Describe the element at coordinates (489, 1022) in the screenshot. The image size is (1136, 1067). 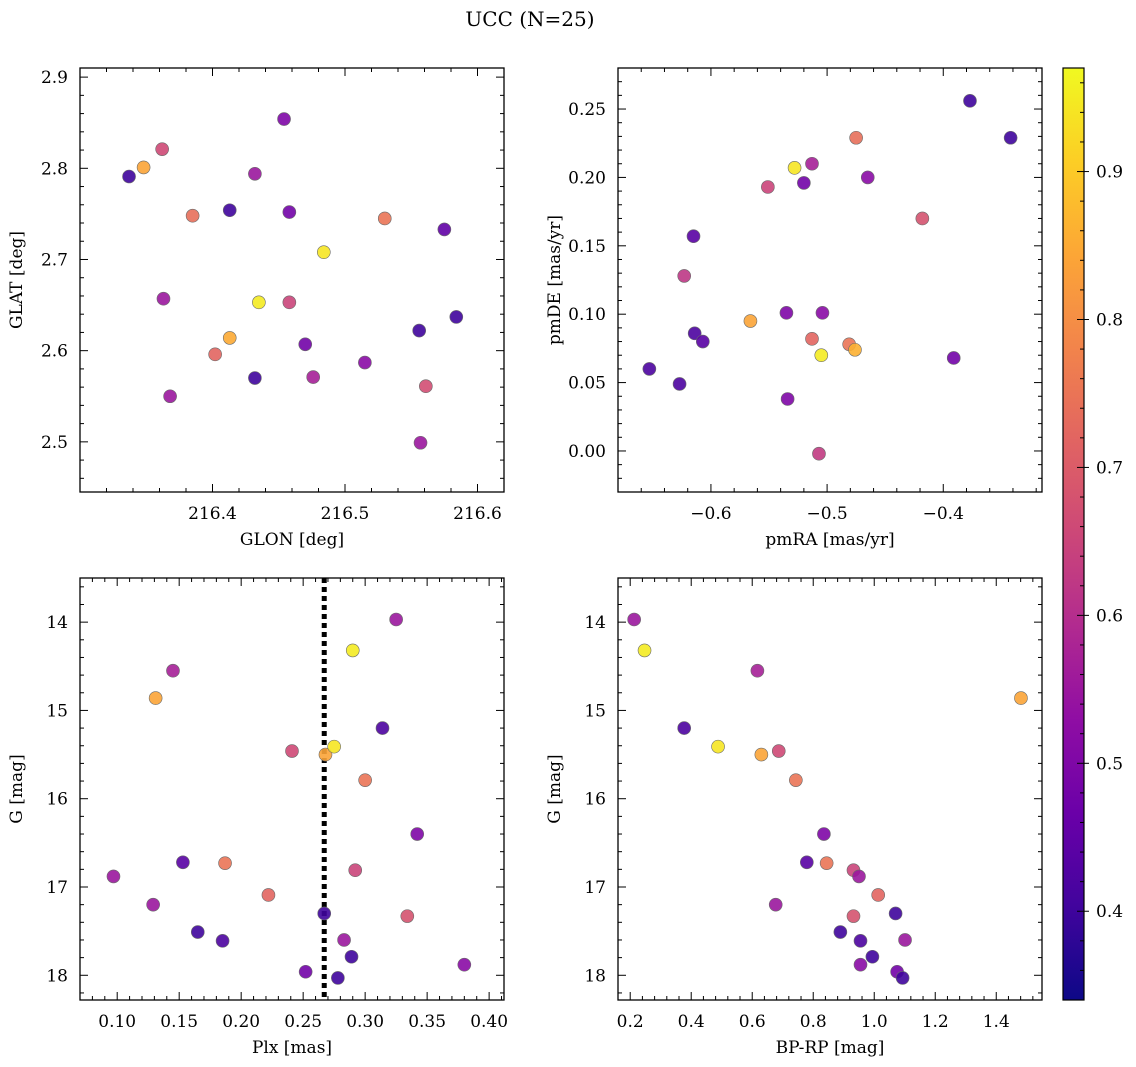
I see `x-tick-label: 0.40` at that location.